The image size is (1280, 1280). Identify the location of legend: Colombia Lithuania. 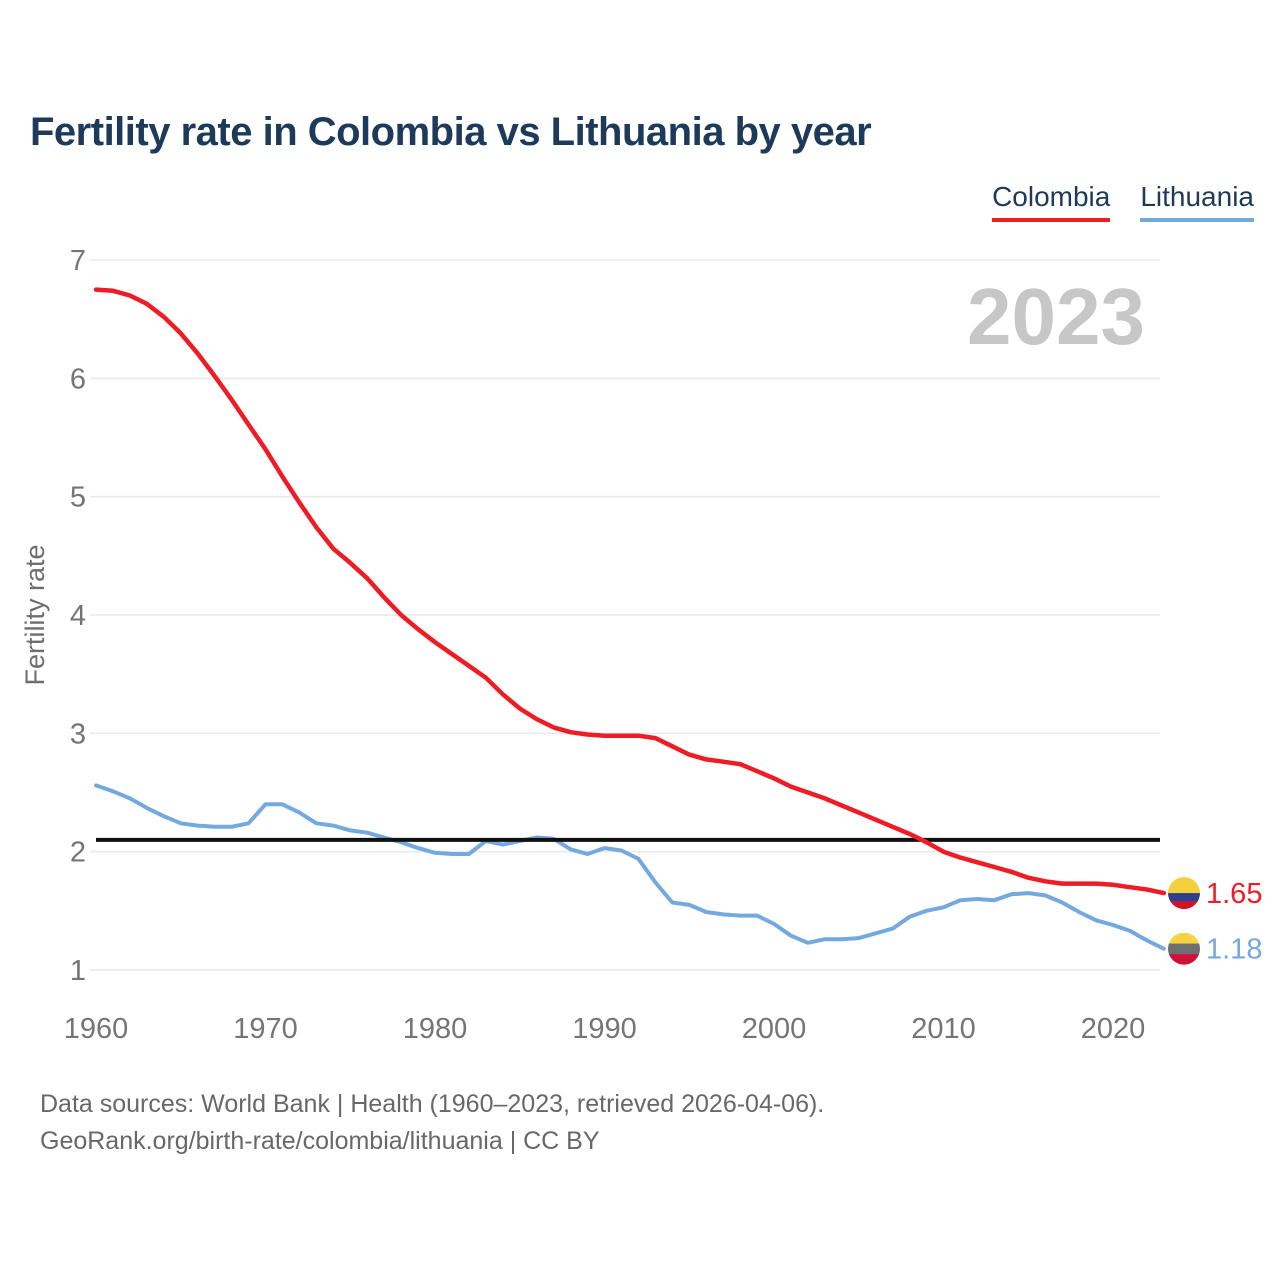
(1123, 201).